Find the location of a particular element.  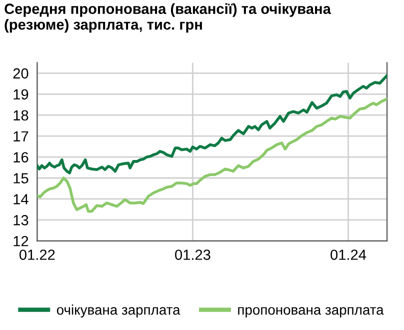

y-tick-label: 12 is located at coordinates (21, 241).